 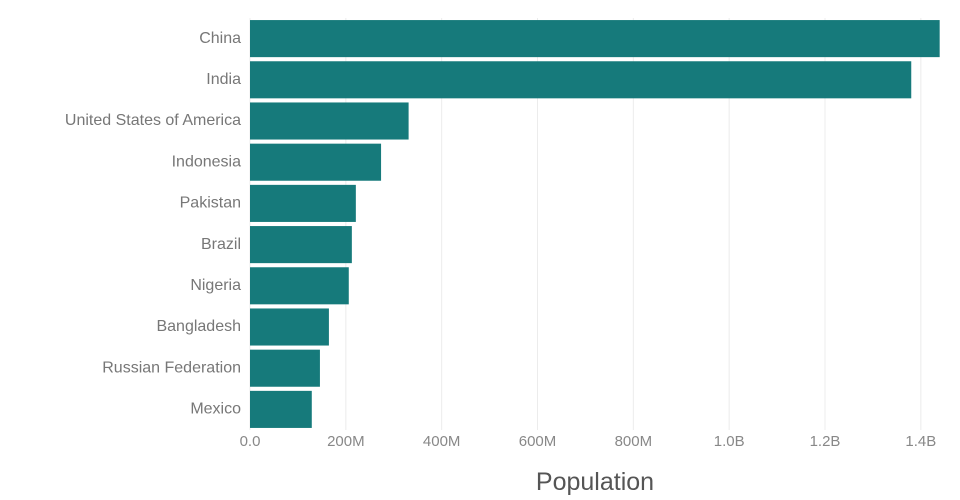 I want to click on category-label: Bangladesh, so click(x=198, y=326).